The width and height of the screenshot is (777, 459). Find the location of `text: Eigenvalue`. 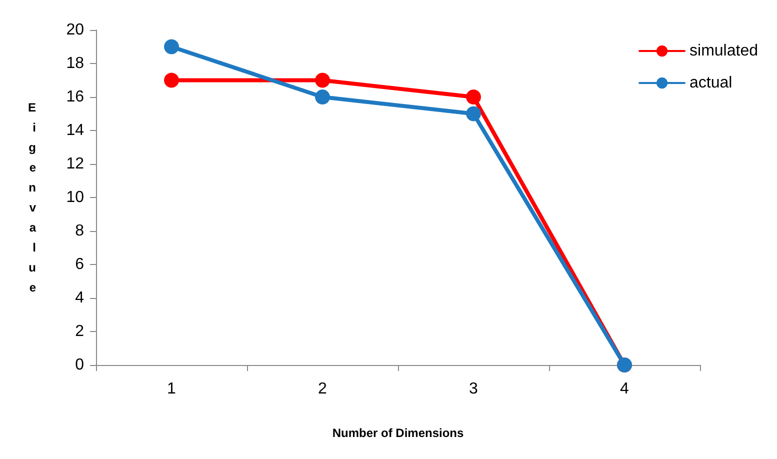

text: Eigenvalue is located at coordinates (32, 197).